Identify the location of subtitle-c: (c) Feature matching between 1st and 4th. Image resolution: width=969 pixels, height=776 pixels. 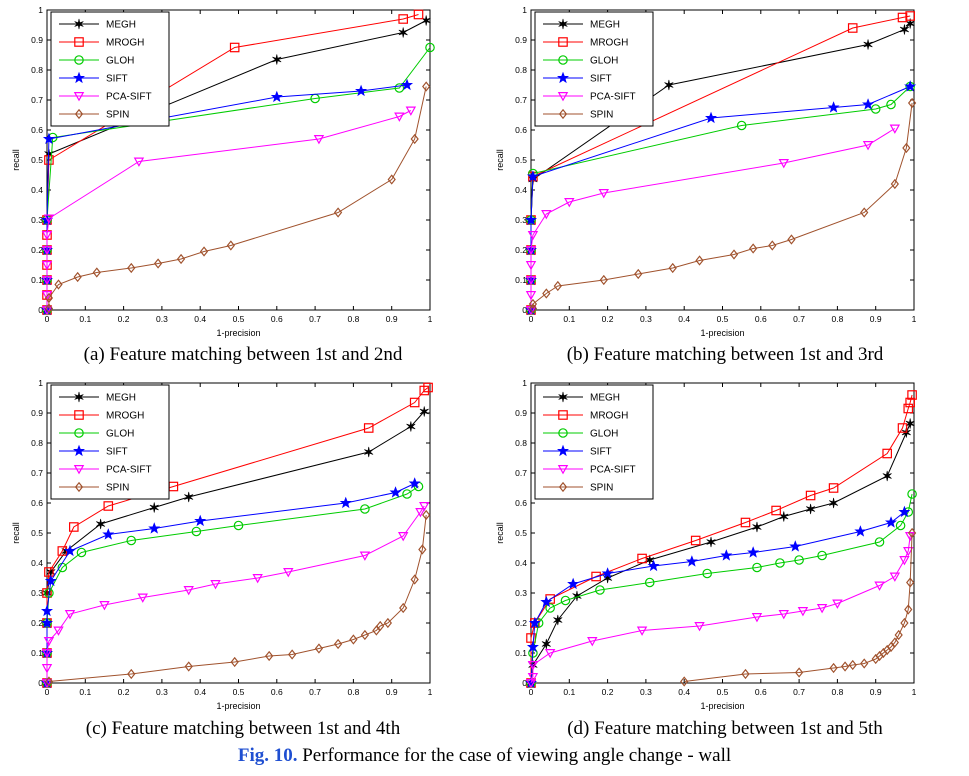
(243, 728).